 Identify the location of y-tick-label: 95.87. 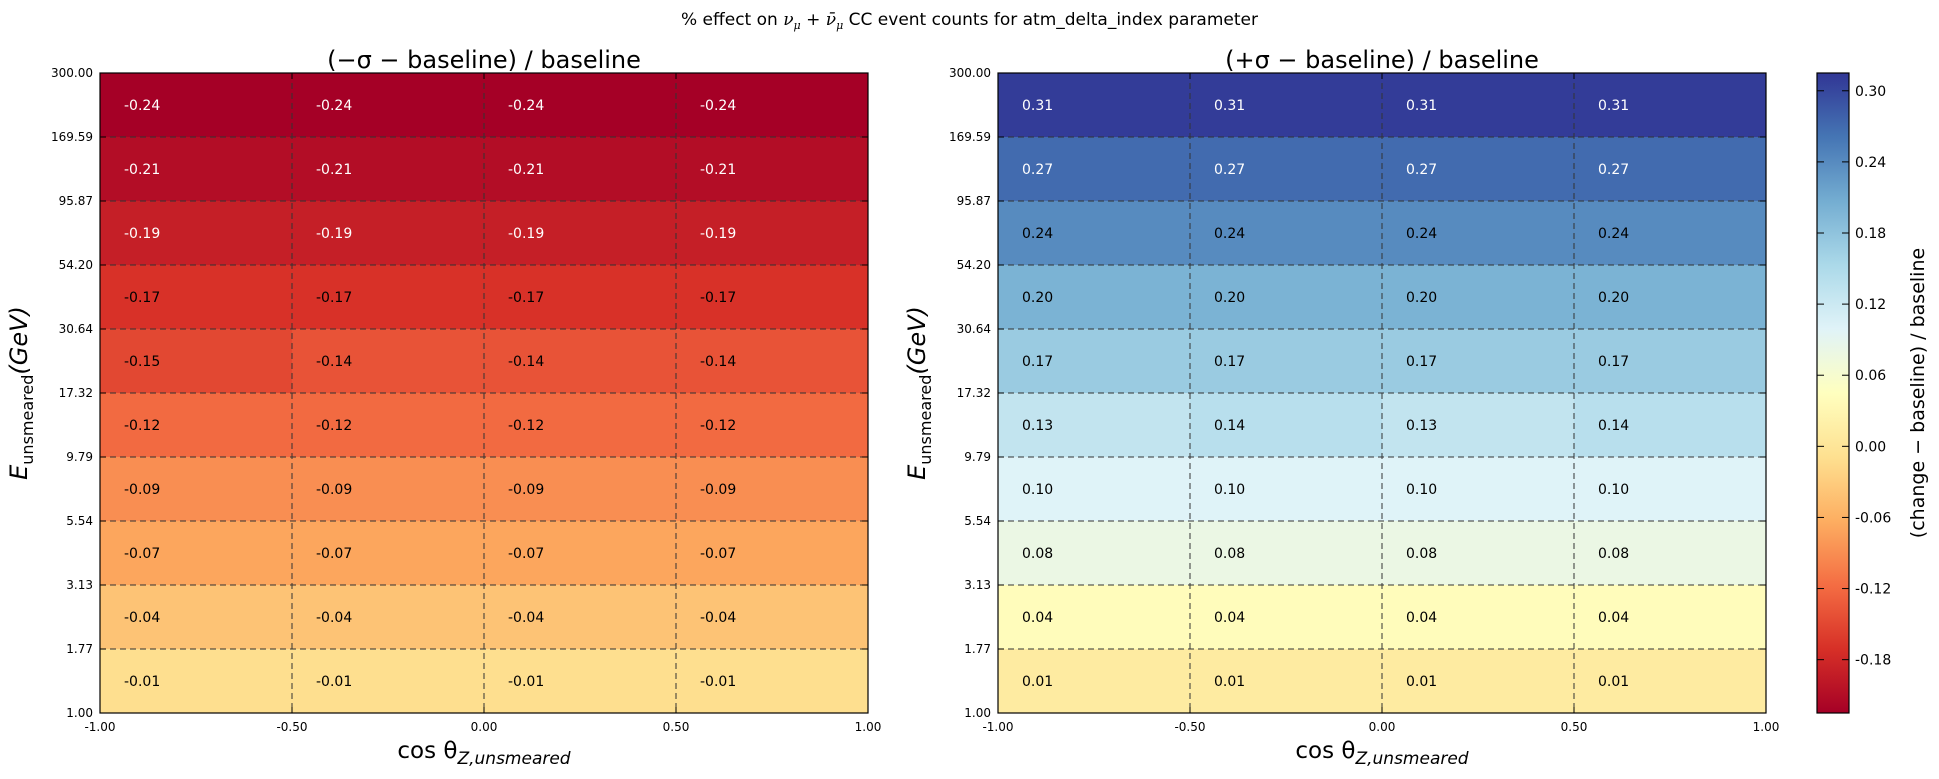
(974, 201).